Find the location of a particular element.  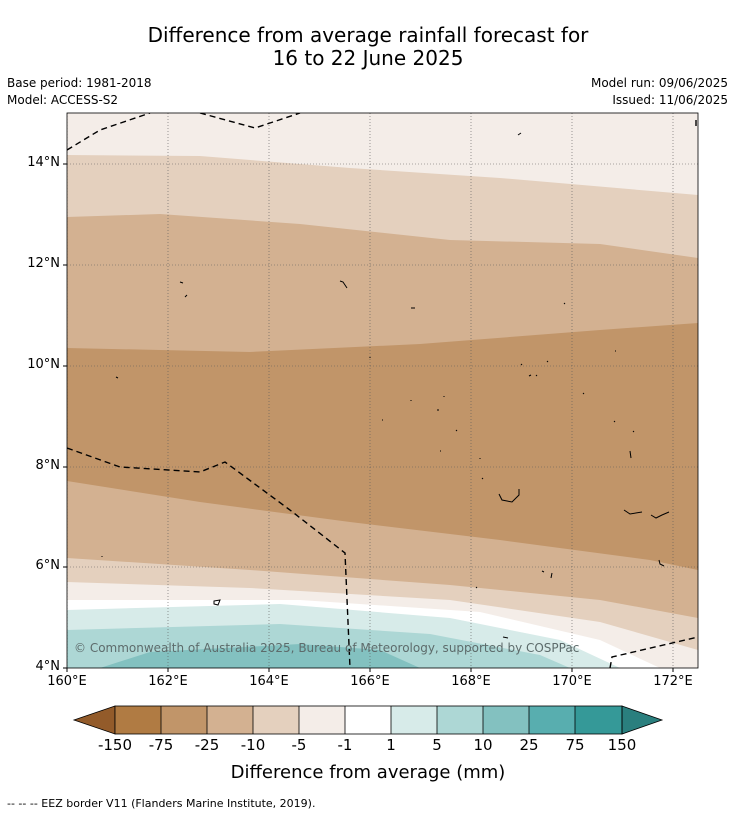

colorbar-tick: 75 is located at coordinates (575, 745).